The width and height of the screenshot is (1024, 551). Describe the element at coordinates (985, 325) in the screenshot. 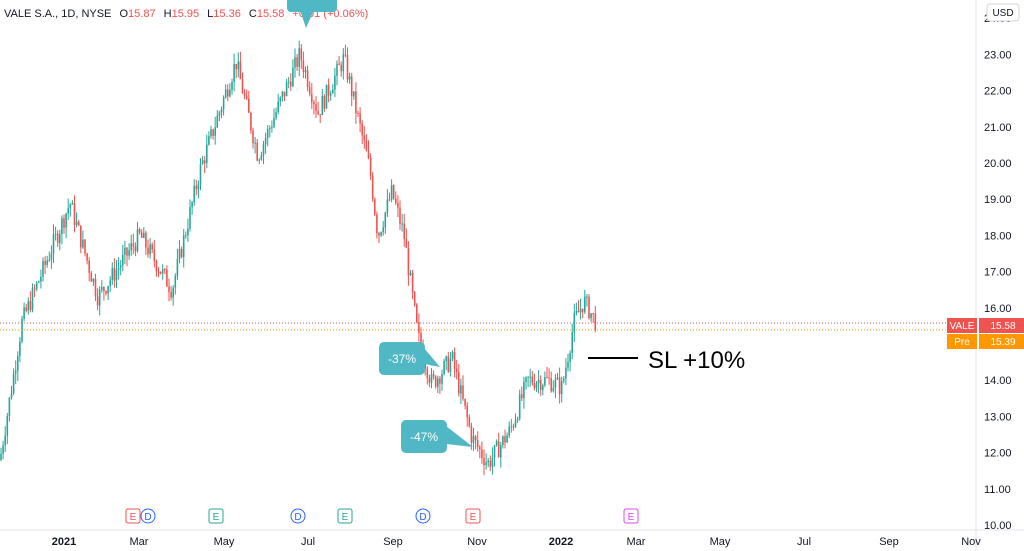

I see `last-price-tag: VALE 15.58` at that location.